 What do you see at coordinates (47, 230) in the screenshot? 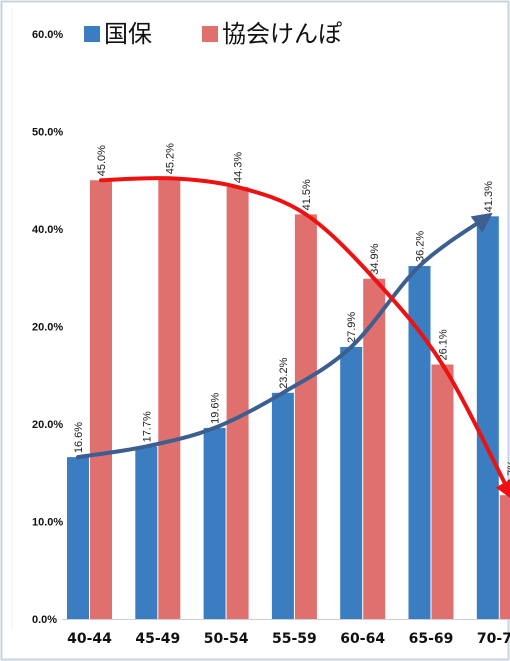
I see `y-tick-label: 40.0%` at bounding box center [47, 230].